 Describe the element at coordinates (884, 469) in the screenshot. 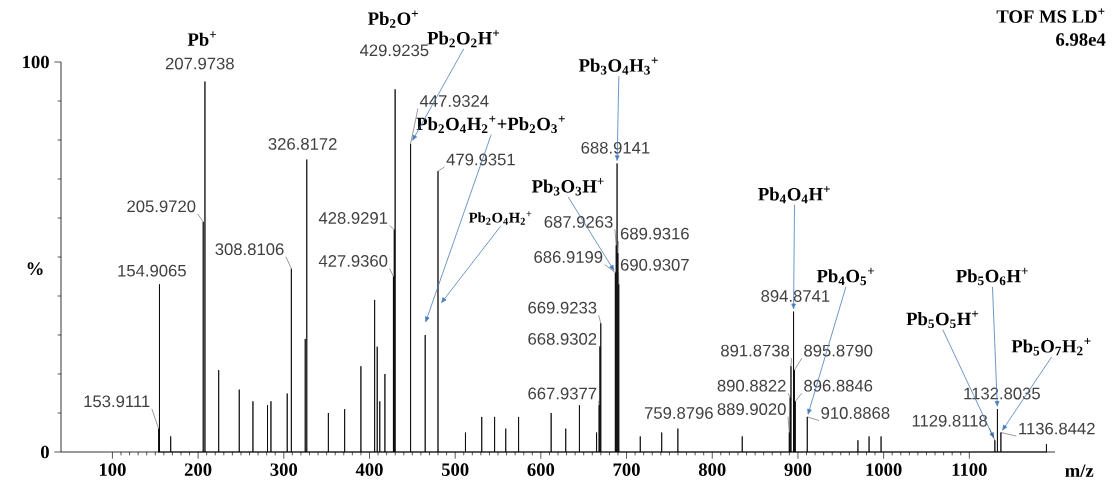

I see `x-tick-label: 1000` at that location.